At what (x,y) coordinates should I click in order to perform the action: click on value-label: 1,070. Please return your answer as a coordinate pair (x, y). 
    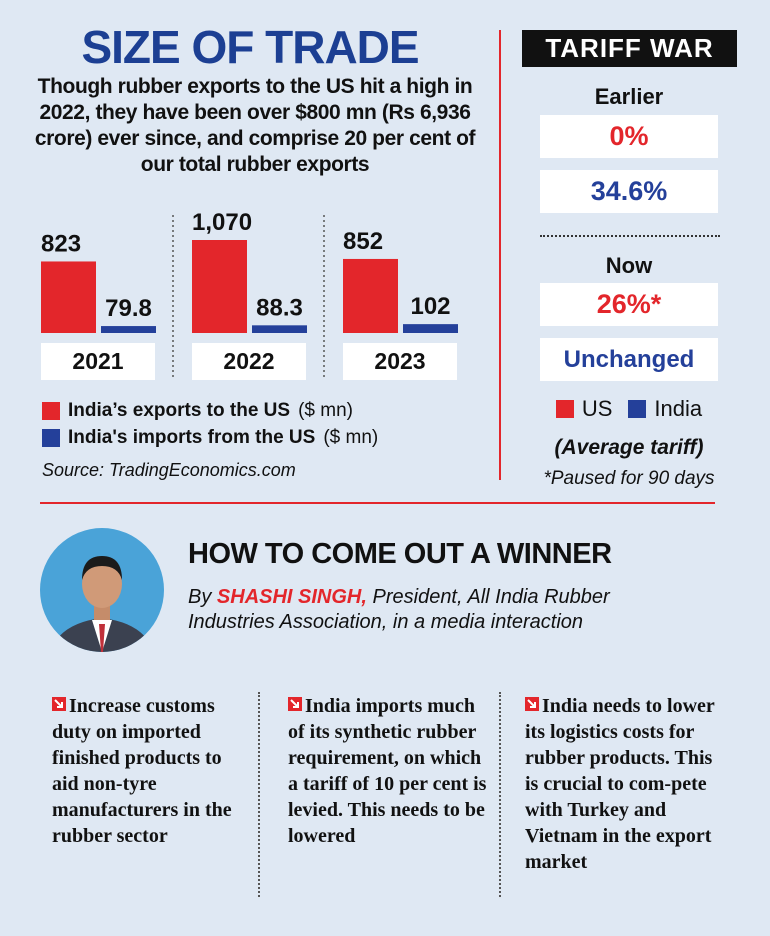
    Looking at the image, I should click on (222, 222).